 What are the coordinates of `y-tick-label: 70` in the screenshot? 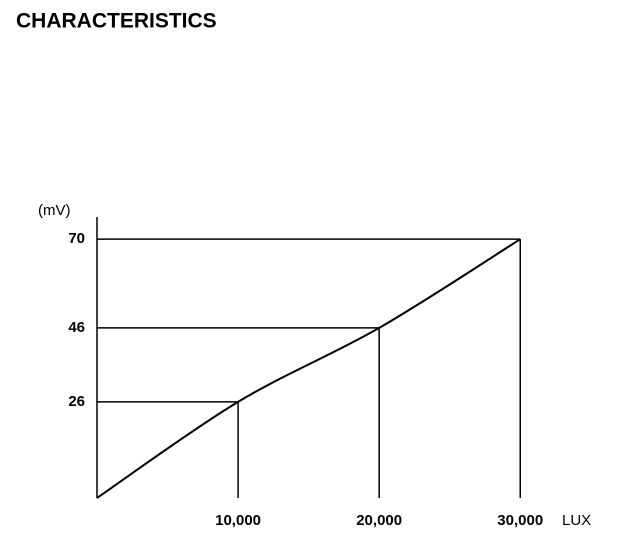 It's located at (76, 238).